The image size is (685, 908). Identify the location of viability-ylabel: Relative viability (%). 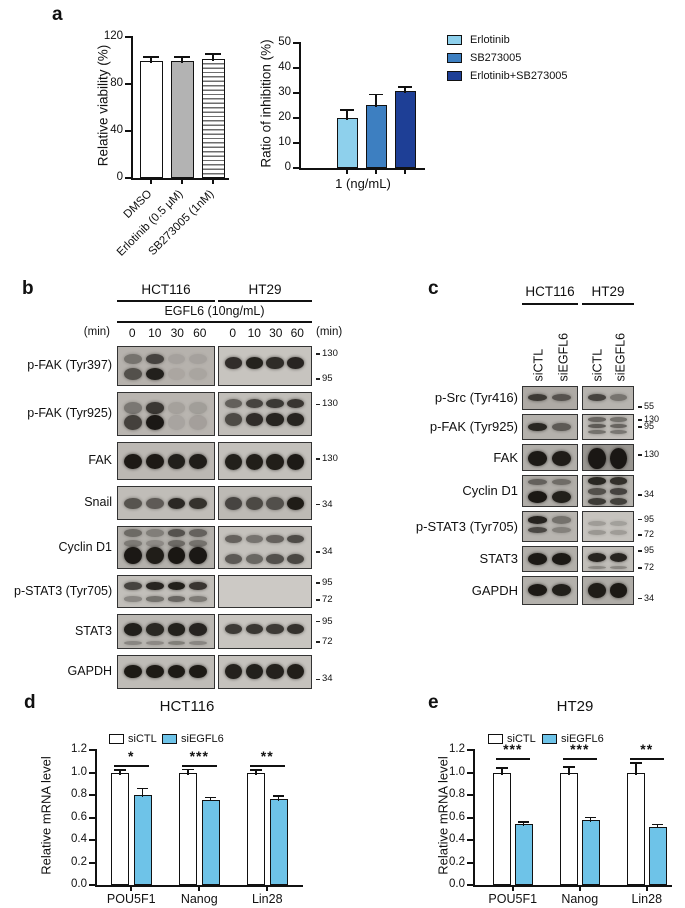
(103, 105).